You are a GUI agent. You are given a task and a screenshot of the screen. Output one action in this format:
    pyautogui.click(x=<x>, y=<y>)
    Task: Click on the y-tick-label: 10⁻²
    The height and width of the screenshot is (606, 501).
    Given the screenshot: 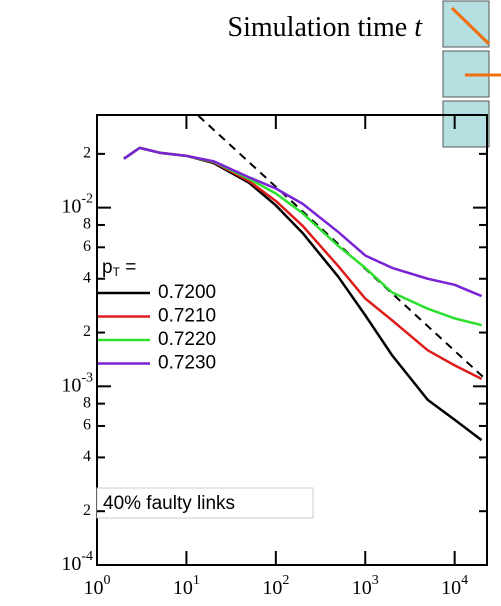 What is the action you would take?
    pyautogui.click(x=77, y=204)
    